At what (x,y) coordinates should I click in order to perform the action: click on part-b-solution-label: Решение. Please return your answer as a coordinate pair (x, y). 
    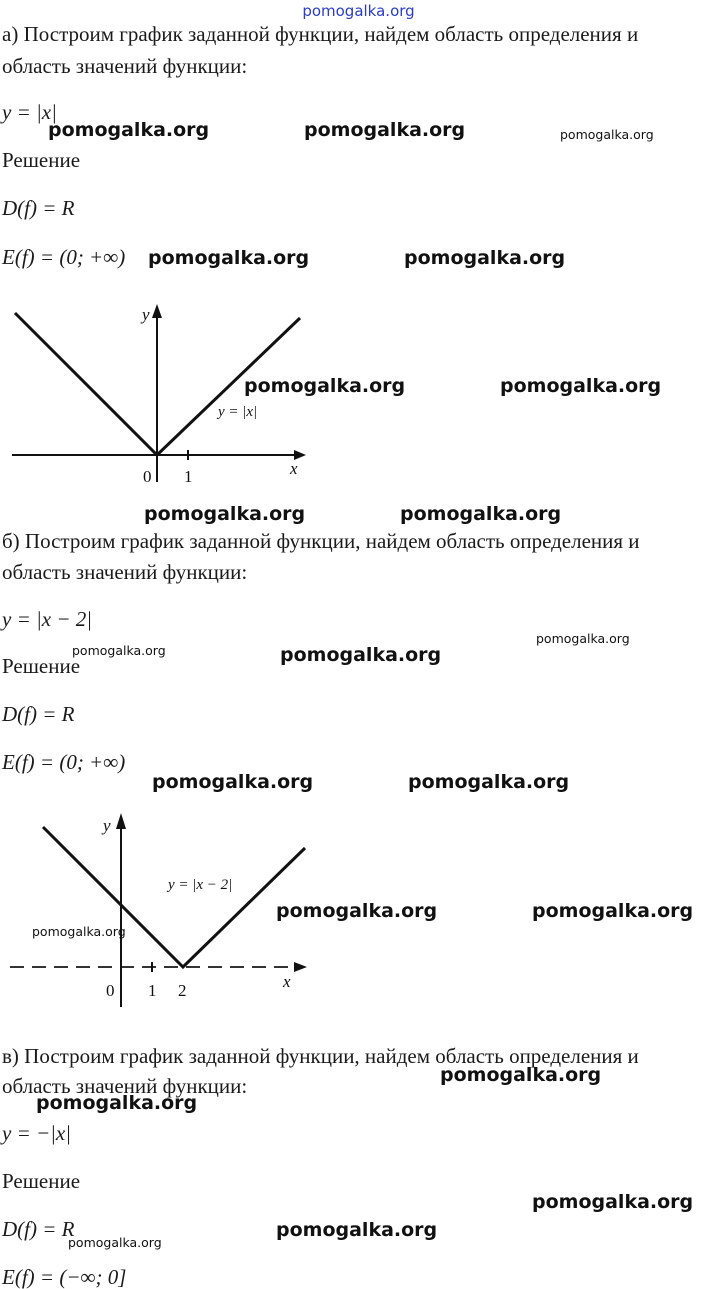
    Looking at the image, I should click on (41, 666).